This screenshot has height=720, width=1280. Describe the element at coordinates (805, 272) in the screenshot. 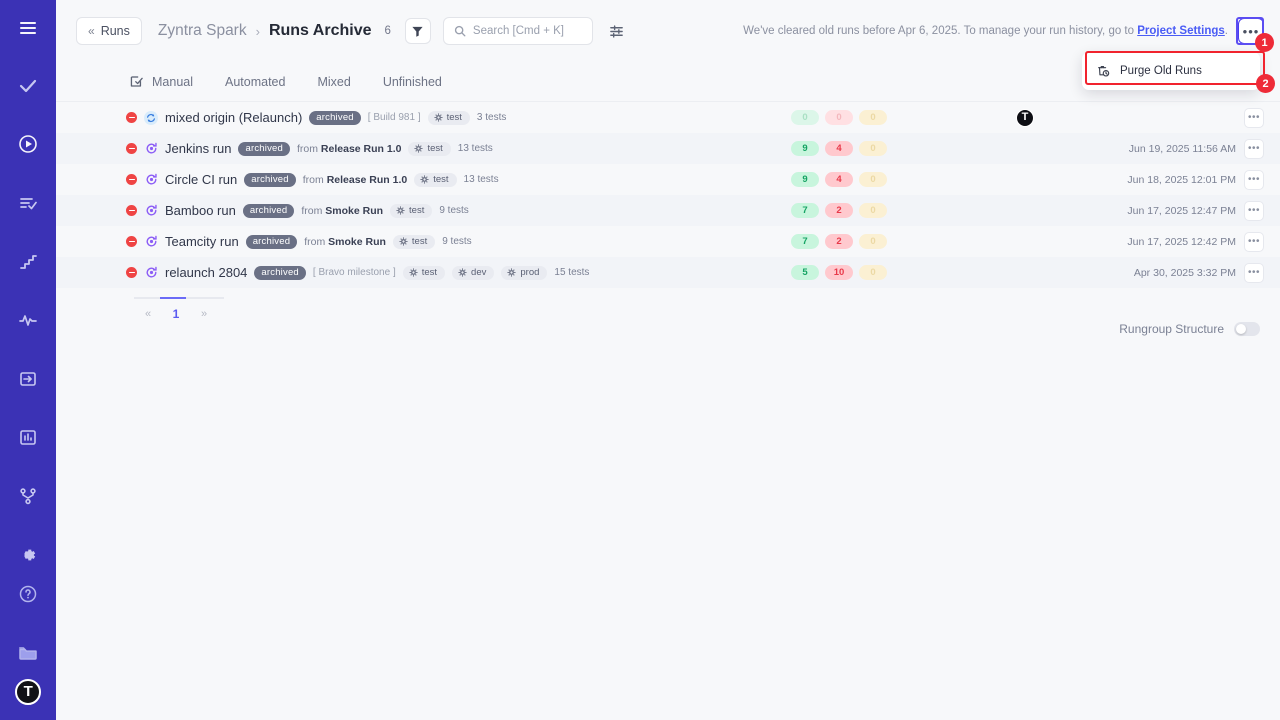

I see `passed-count: 5` at that location.